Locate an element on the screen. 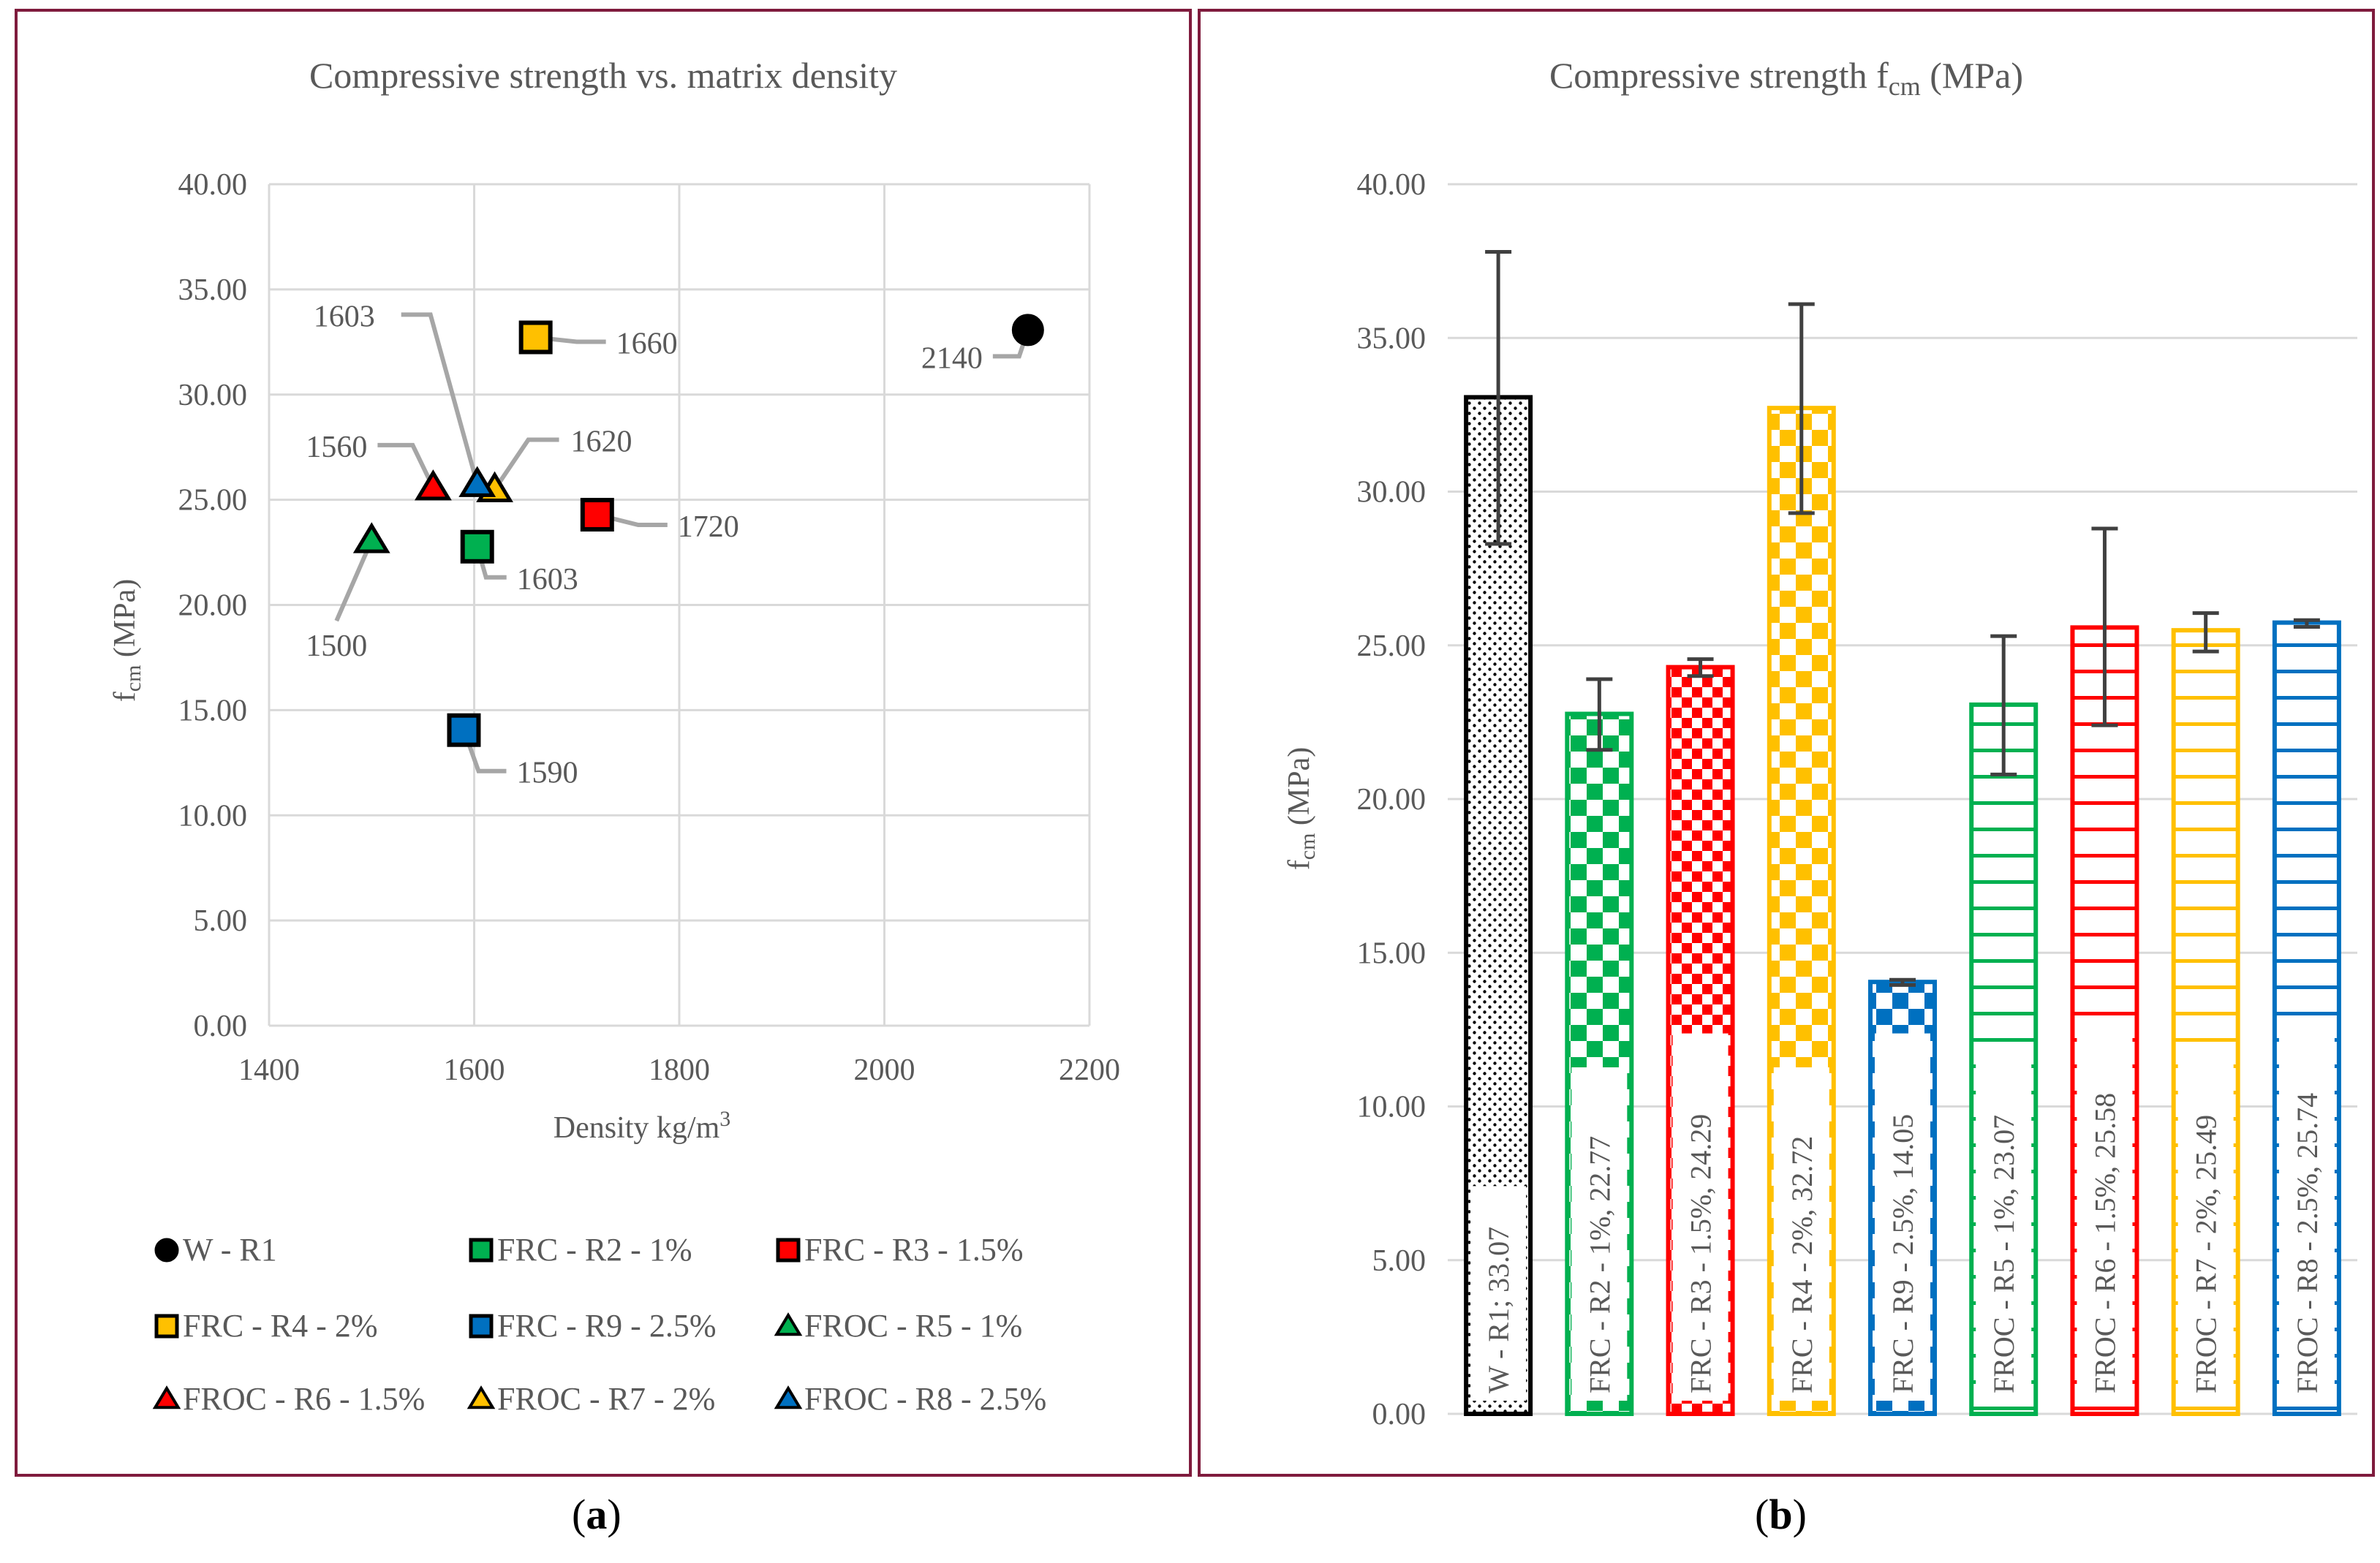 This screenshot has height=1563, width=2380. chart-title: Compressive strength fcm (MPa) is located at coordinates (1786, 78).